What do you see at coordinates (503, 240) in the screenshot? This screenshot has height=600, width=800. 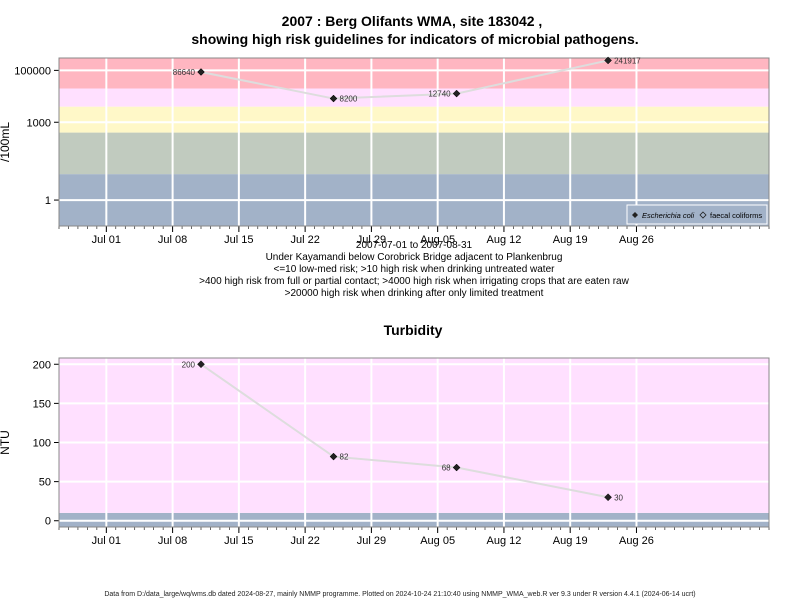 I see `micro-xtick-label-6: Aug 12` at bounding box center [503, 240].